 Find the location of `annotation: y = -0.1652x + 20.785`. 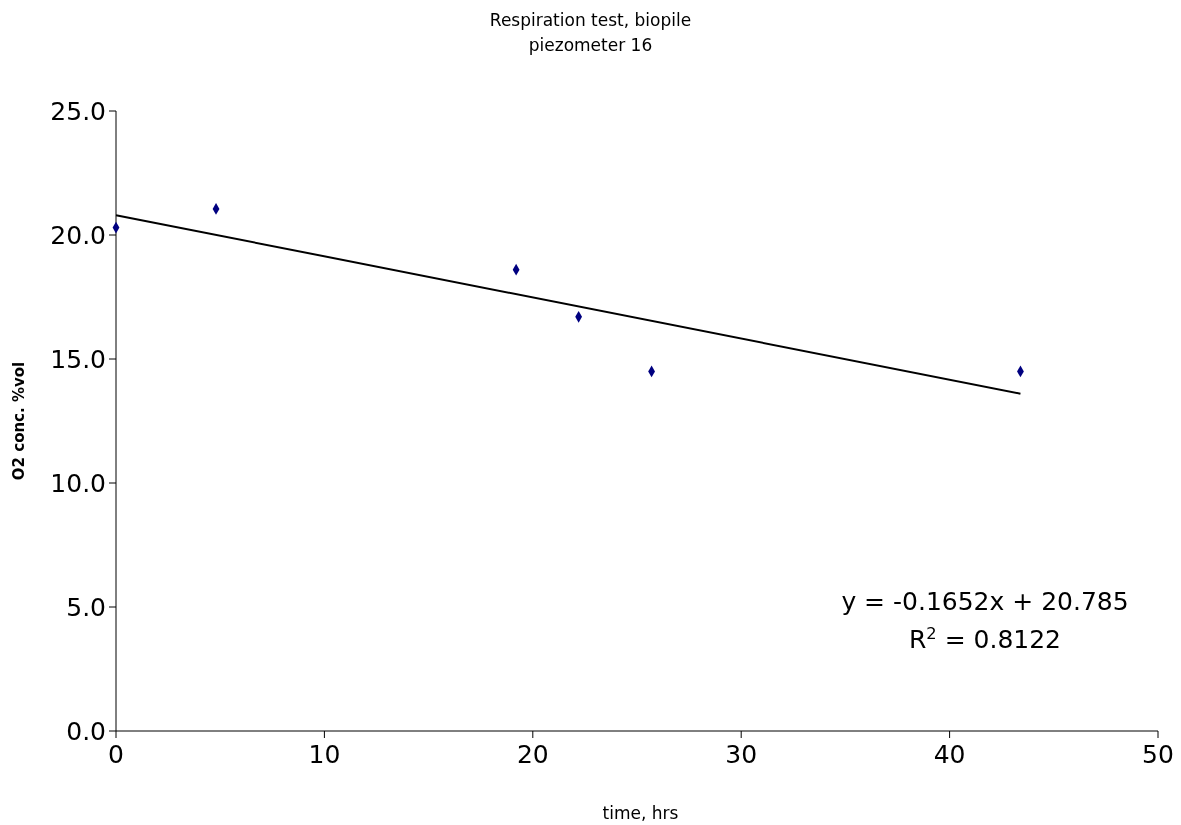

annotation: y = -0.1652x + 20.785 is located at coordinates (985, 601).